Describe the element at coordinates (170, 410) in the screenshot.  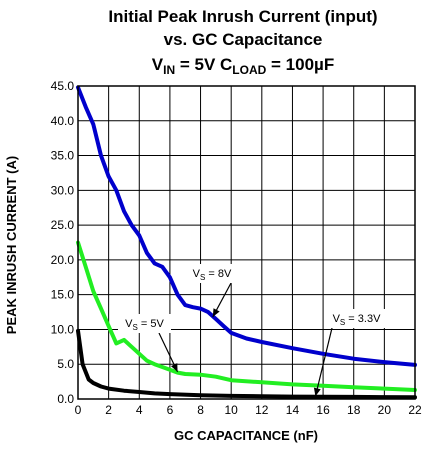
I see `x-tick-label: 6` at that location.